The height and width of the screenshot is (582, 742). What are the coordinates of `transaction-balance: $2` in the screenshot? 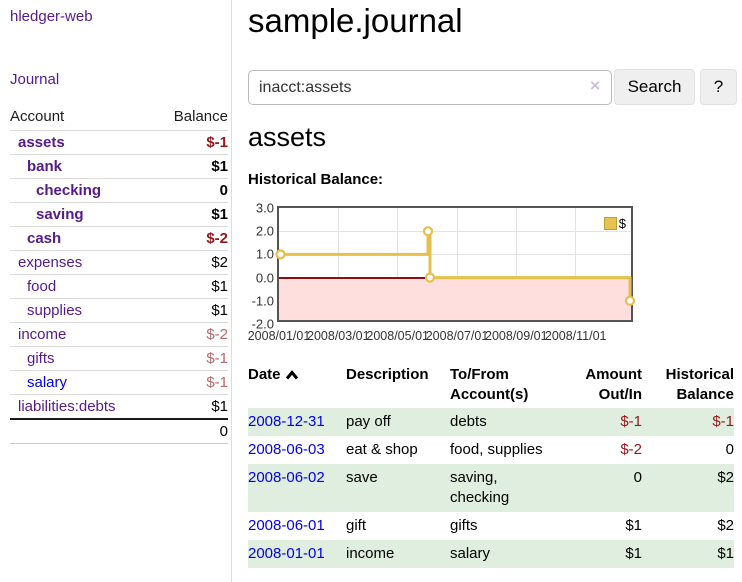 It's located at (725, 525).